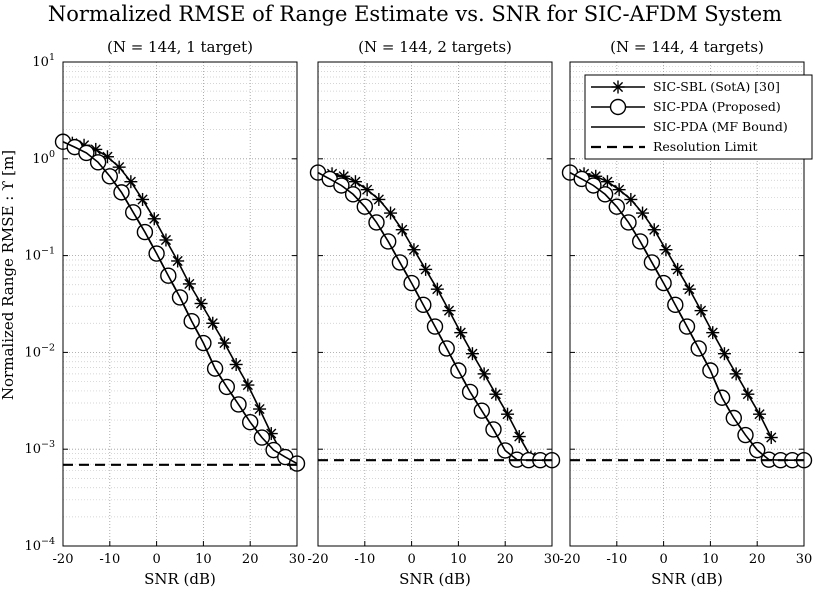 The width and height of the screenshot is (830, 598). Describe the element at coordinates (720, 126) in the screenshot. I see `legend-label: SIC-PDA (MF Bound)` at that location.